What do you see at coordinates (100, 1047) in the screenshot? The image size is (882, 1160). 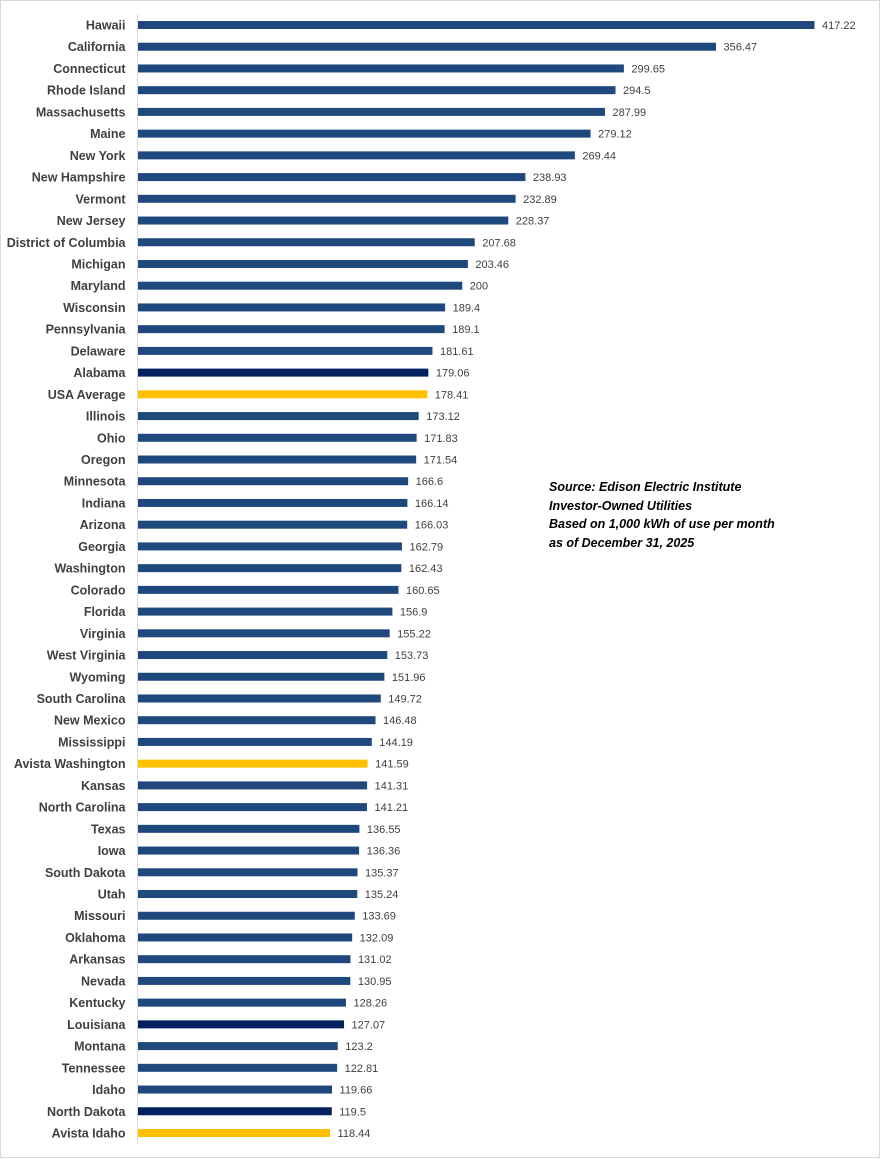 I see `category-label: Montana` at bounding box center [100, 1047].